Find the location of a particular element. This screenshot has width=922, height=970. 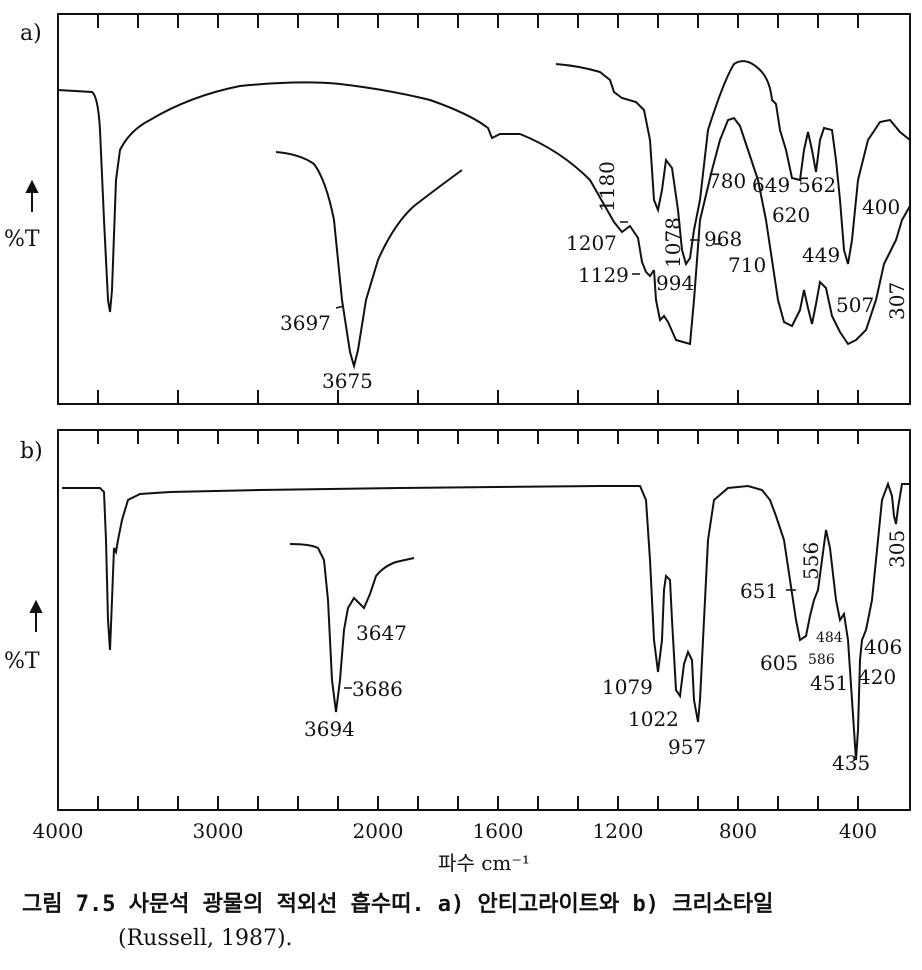

peak-label-651: 651 is located at coordinates (759, 591).